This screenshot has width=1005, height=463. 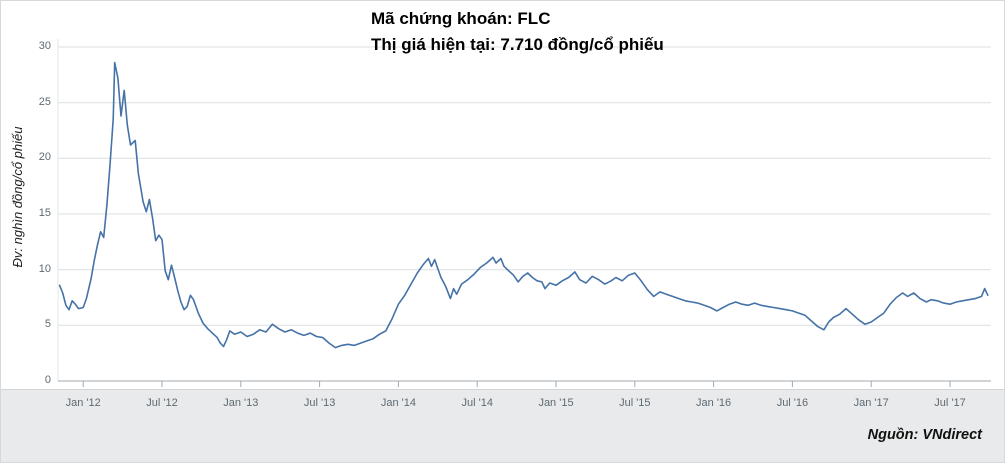 I want to click on x-tick-label: Jan '17, so click(x=871, y=403).